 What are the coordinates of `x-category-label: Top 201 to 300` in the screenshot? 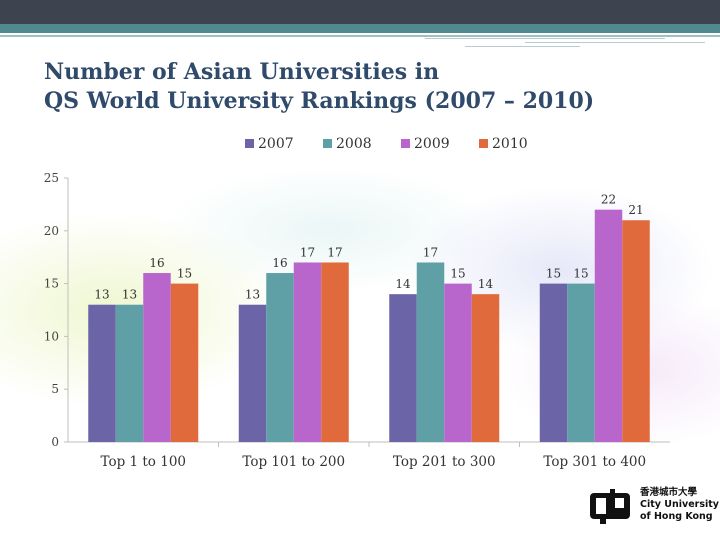 It's located at (444, 462).